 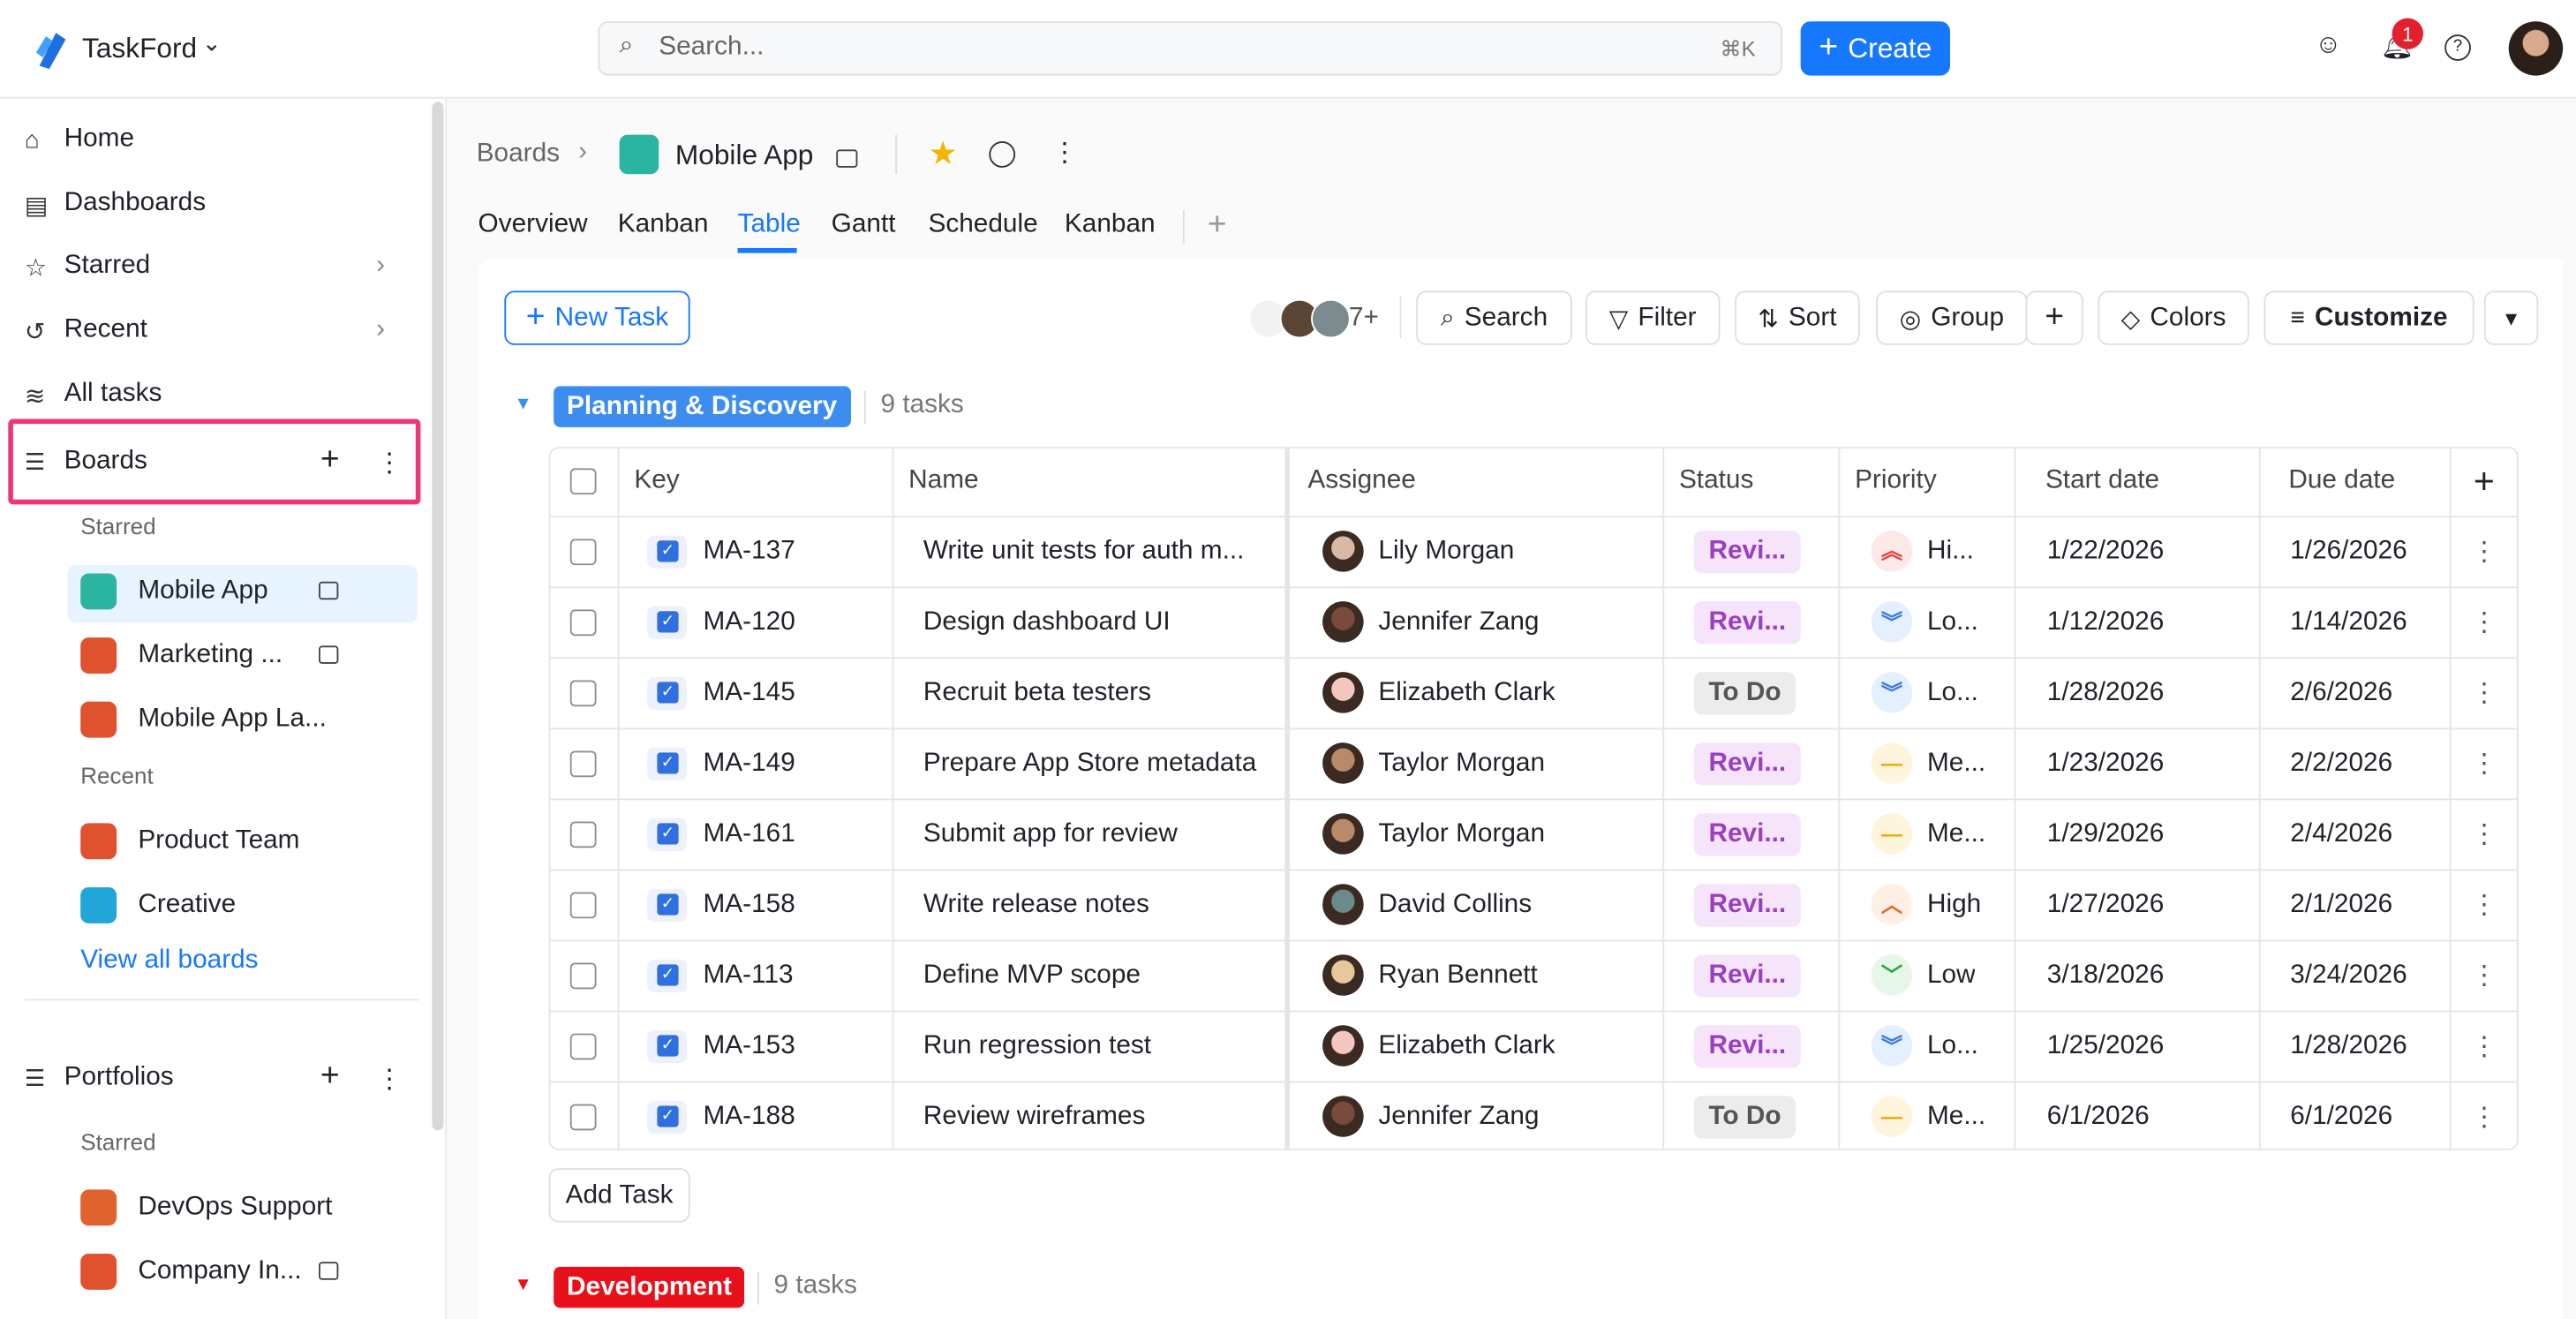 What do you see at coordinates (619, 1195) in the screenshot?
I see `add-task-button: Add Task` at bounding box center [619, 1195].